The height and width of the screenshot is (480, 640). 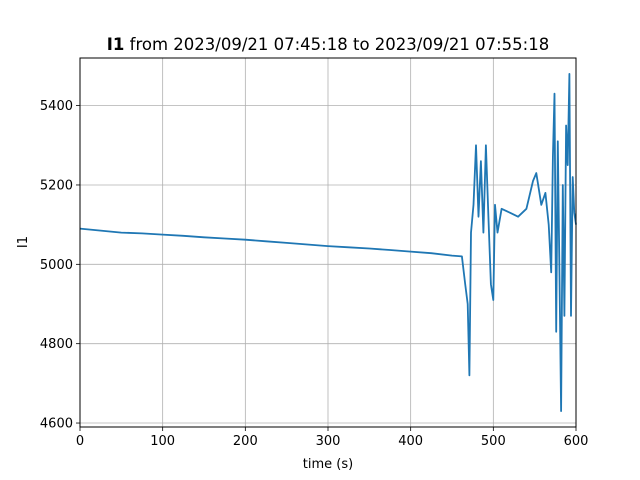 I want to click on x-tick-label: 400, so click(x=410, y=441).